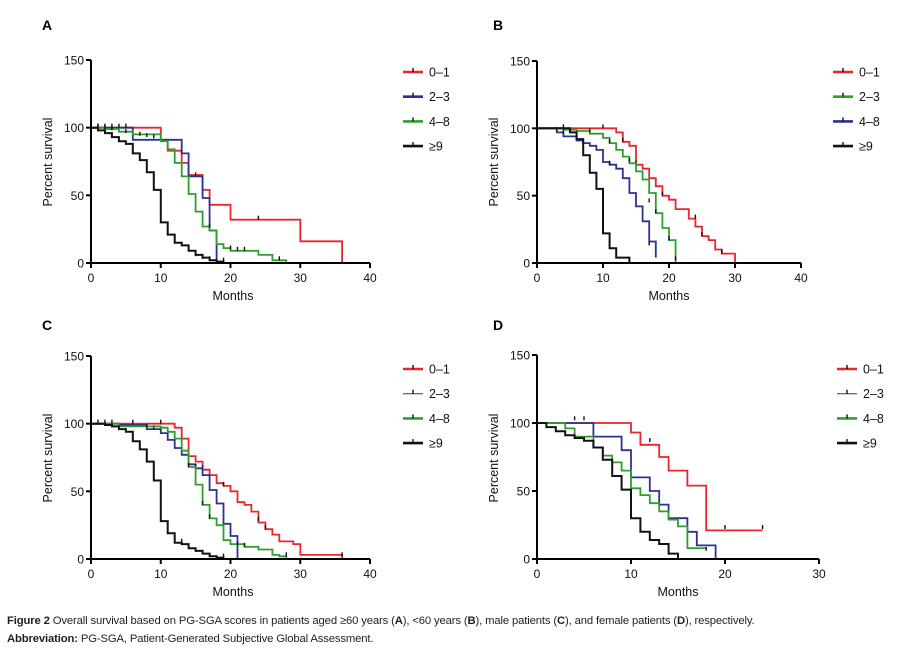 The image size is (897, 652). I want to click on caption-part: A, so click(398, 621).